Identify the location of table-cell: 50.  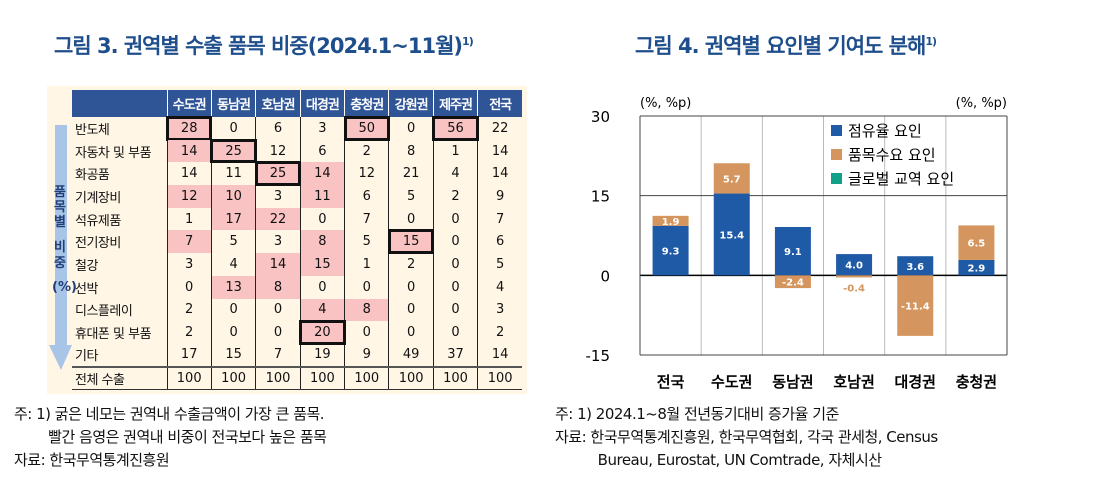
(366, 128).